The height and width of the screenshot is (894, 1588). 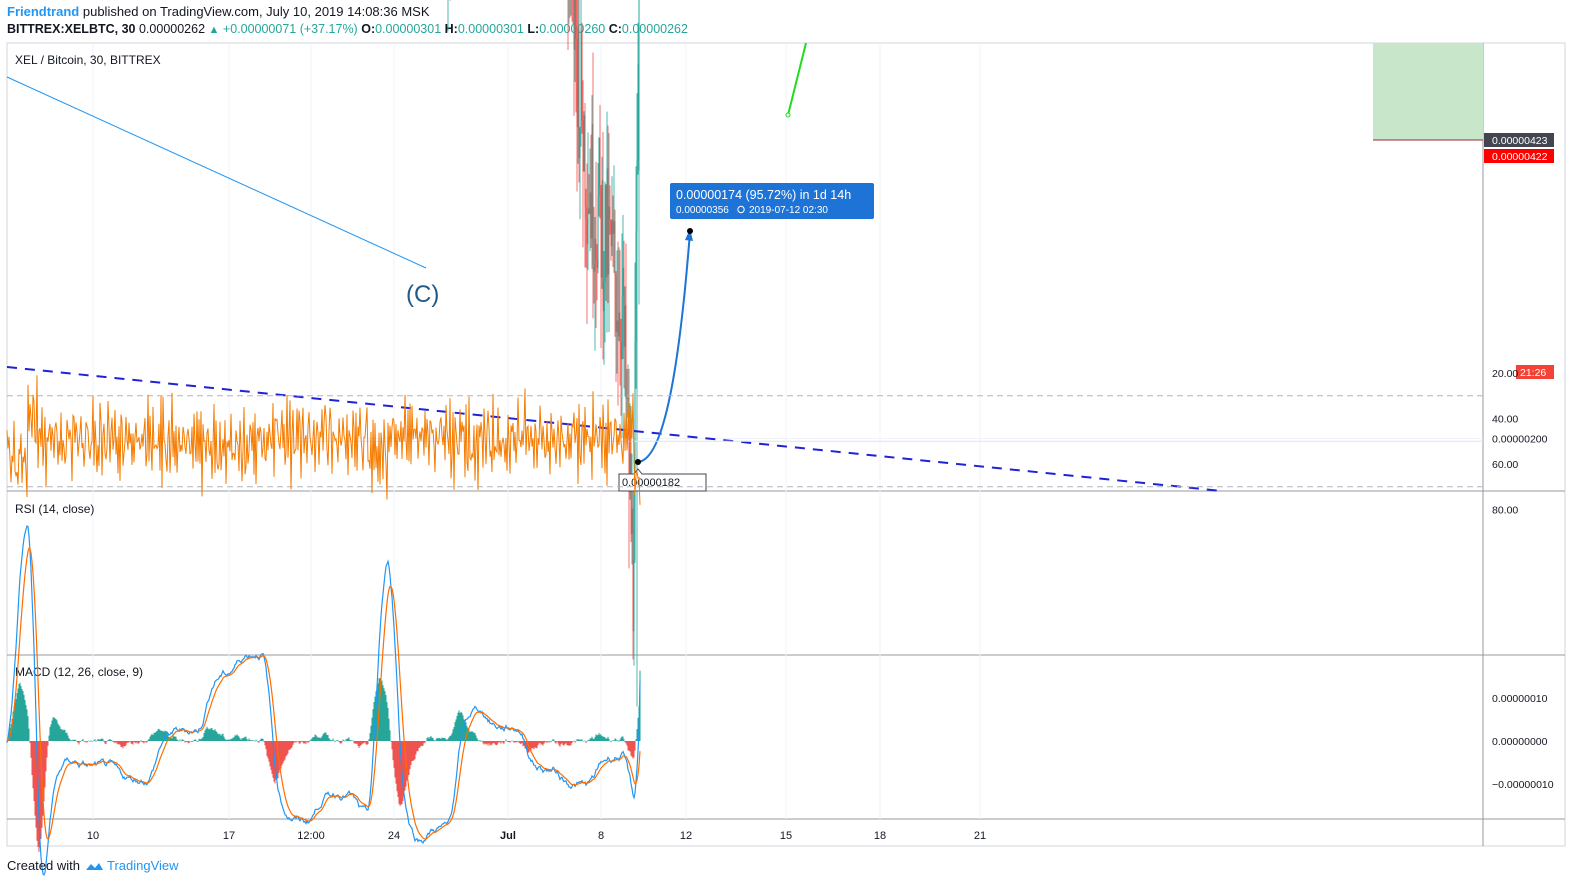 What do you see at coordinates (664, 347) in the screenshot?
I see `projection-curve` at bounding box center [664, 347].